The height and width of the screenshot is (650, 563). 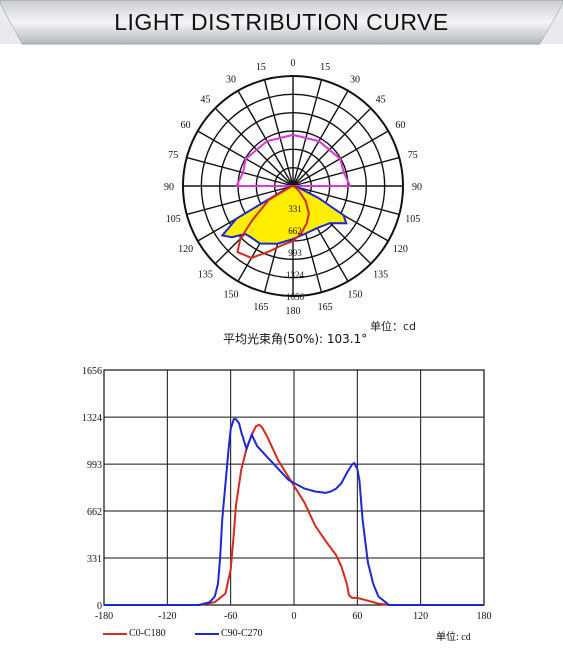 I want to click on legend-c0-label: C0-C180, so click(x=147, y=633).